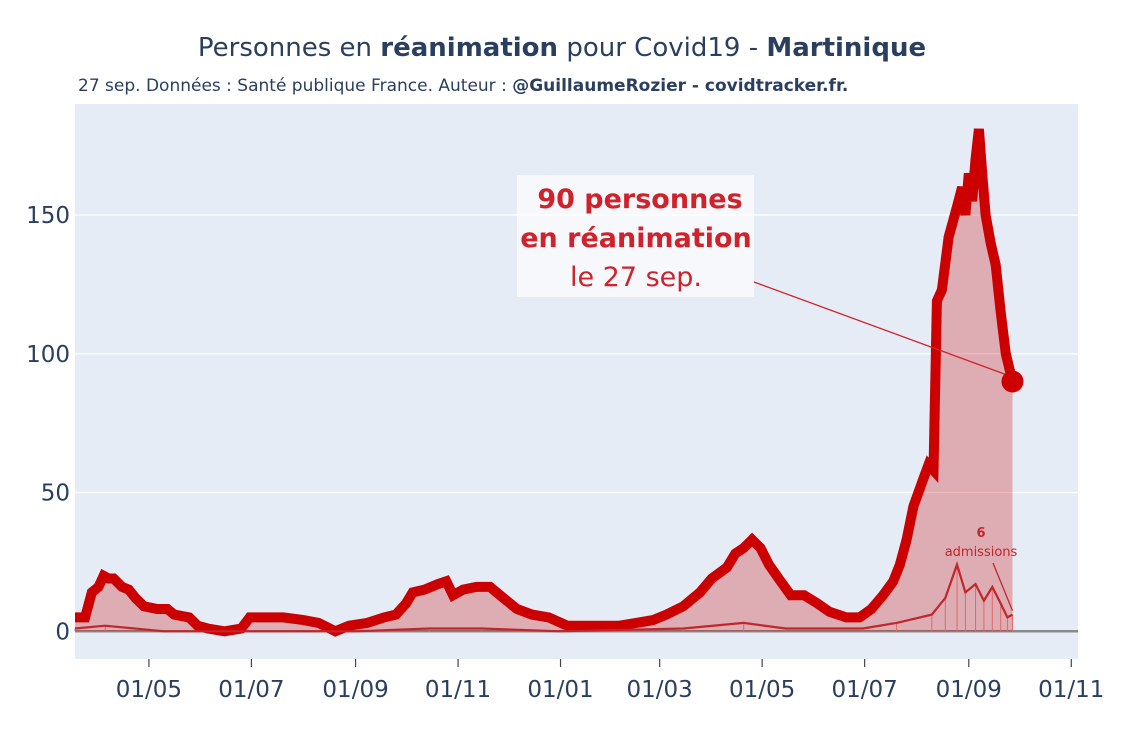 This screenshot has width=1125, height=750. I want to click on y-tick-label: 150, so click(48, 216).